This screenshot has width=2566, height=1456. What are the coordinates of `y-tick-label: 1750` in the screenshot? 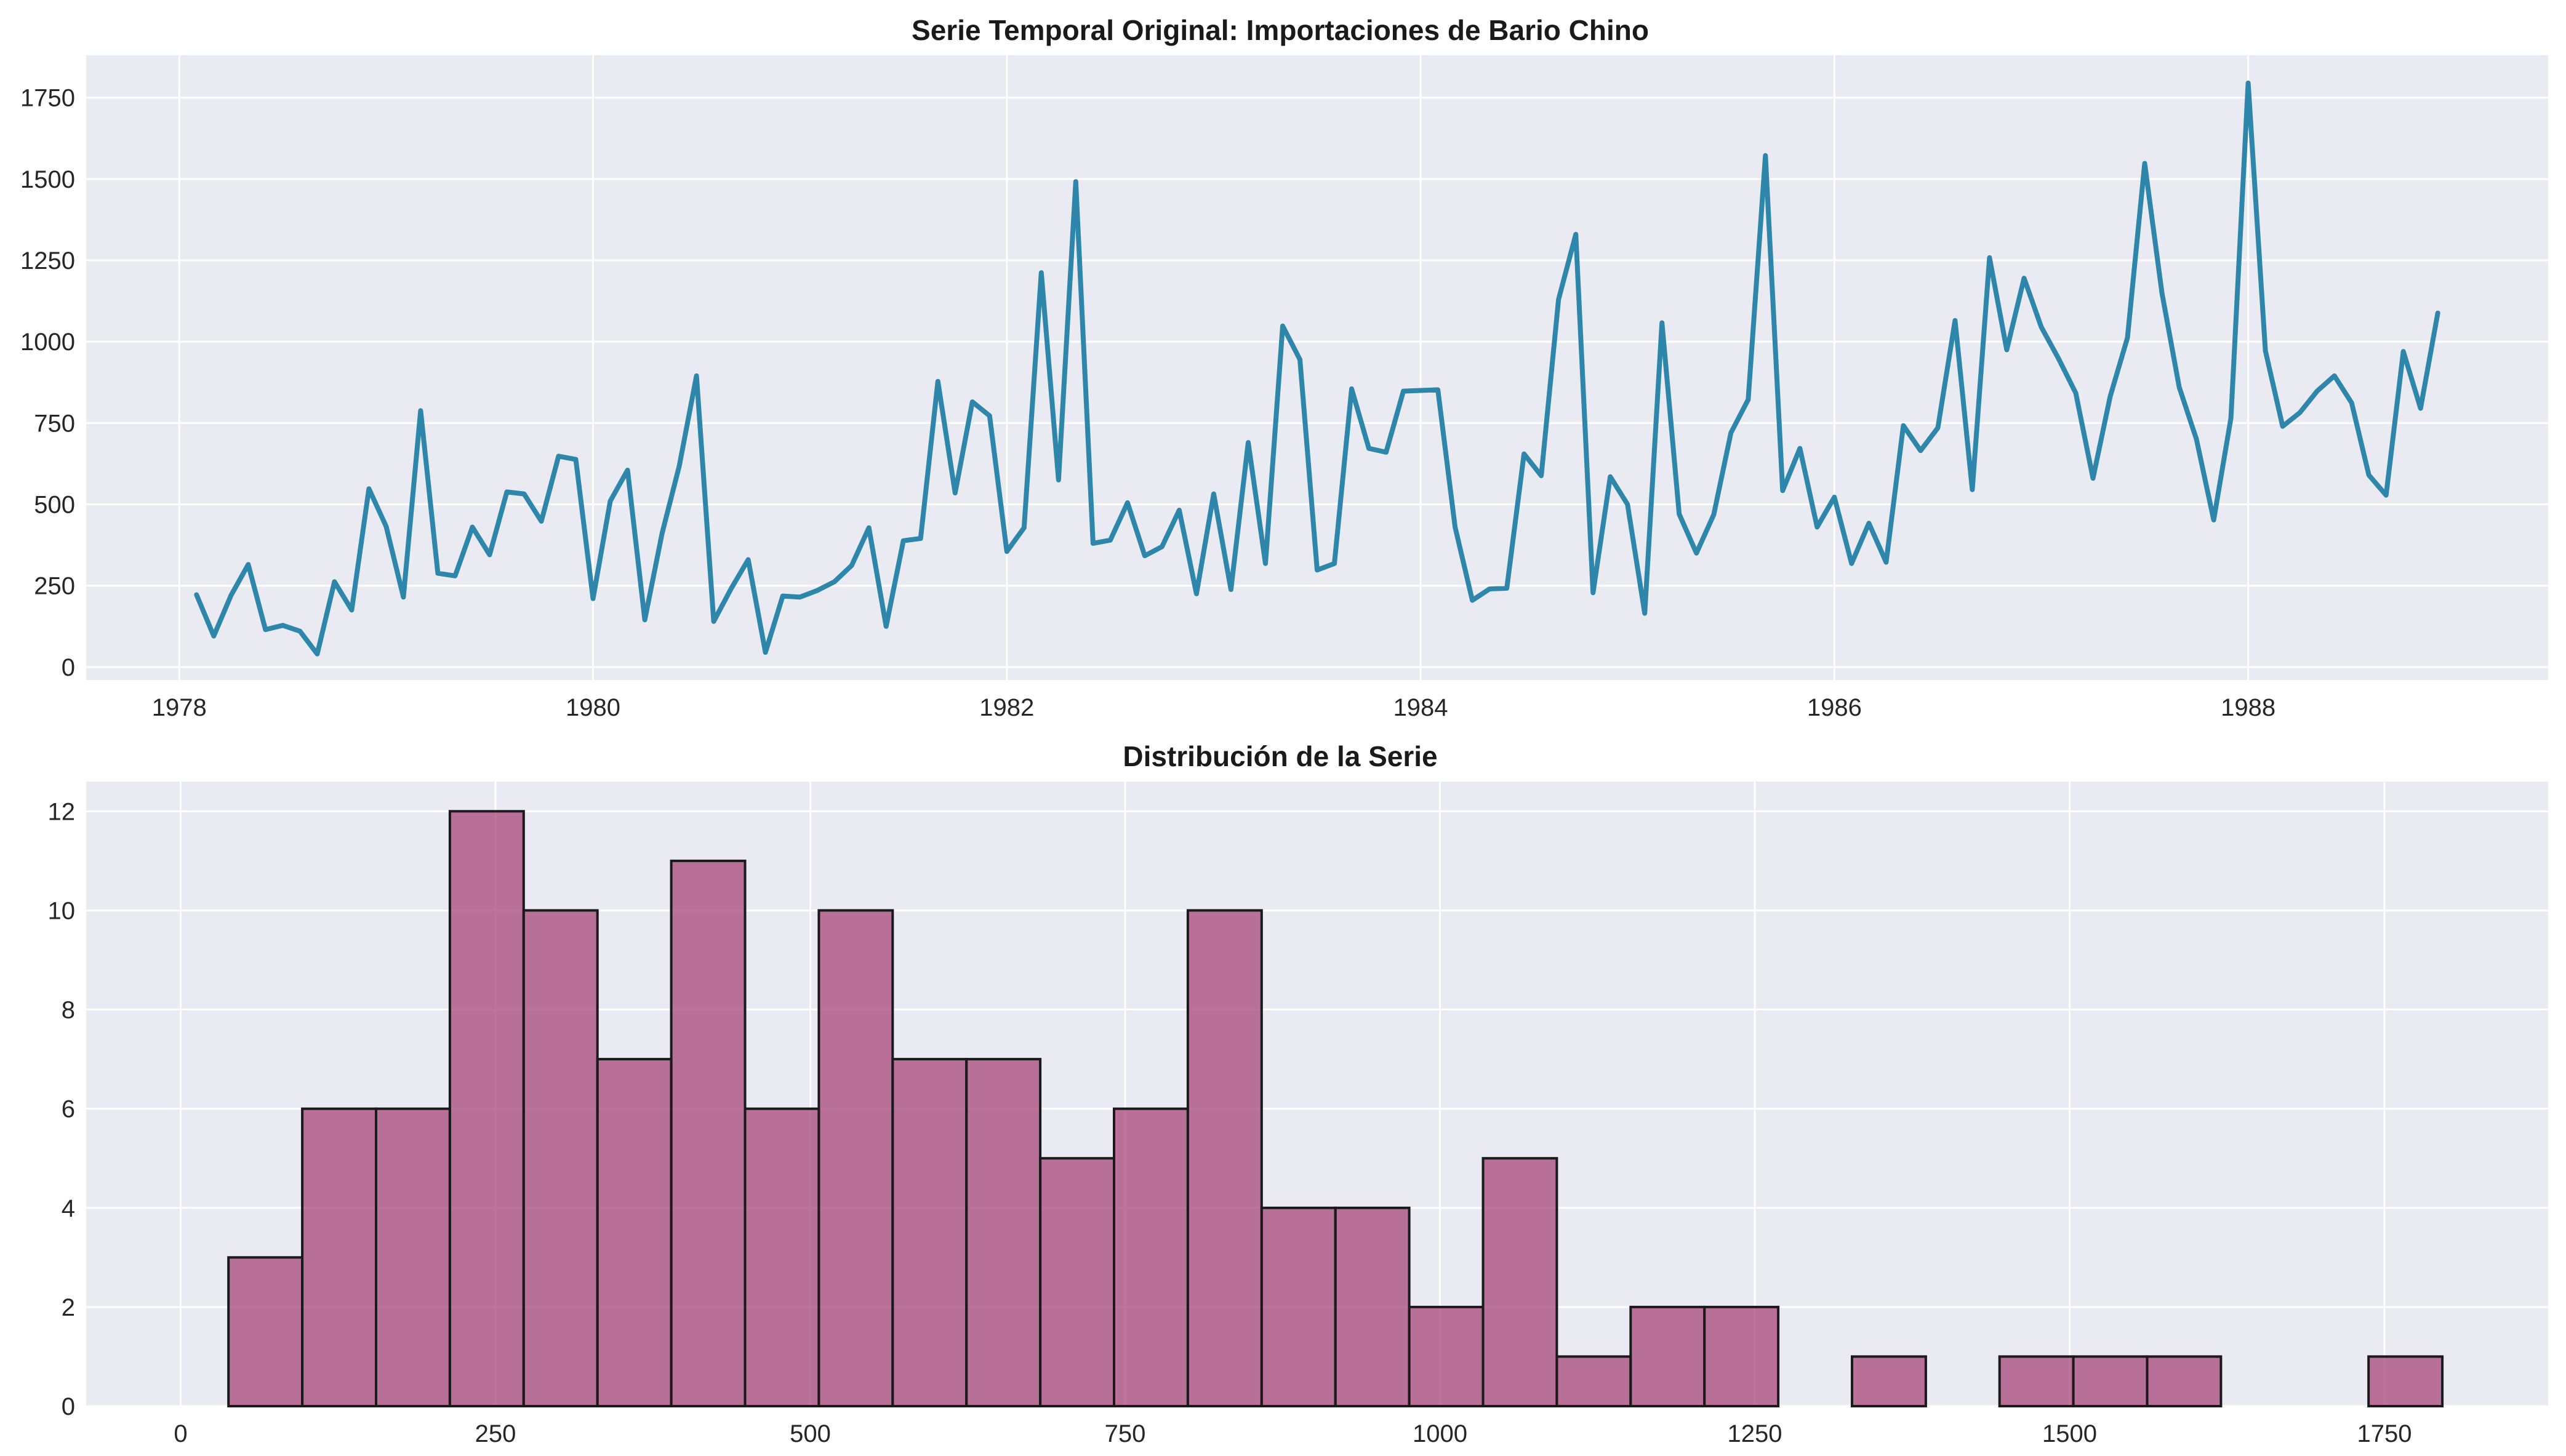 It's located at (47, 98).